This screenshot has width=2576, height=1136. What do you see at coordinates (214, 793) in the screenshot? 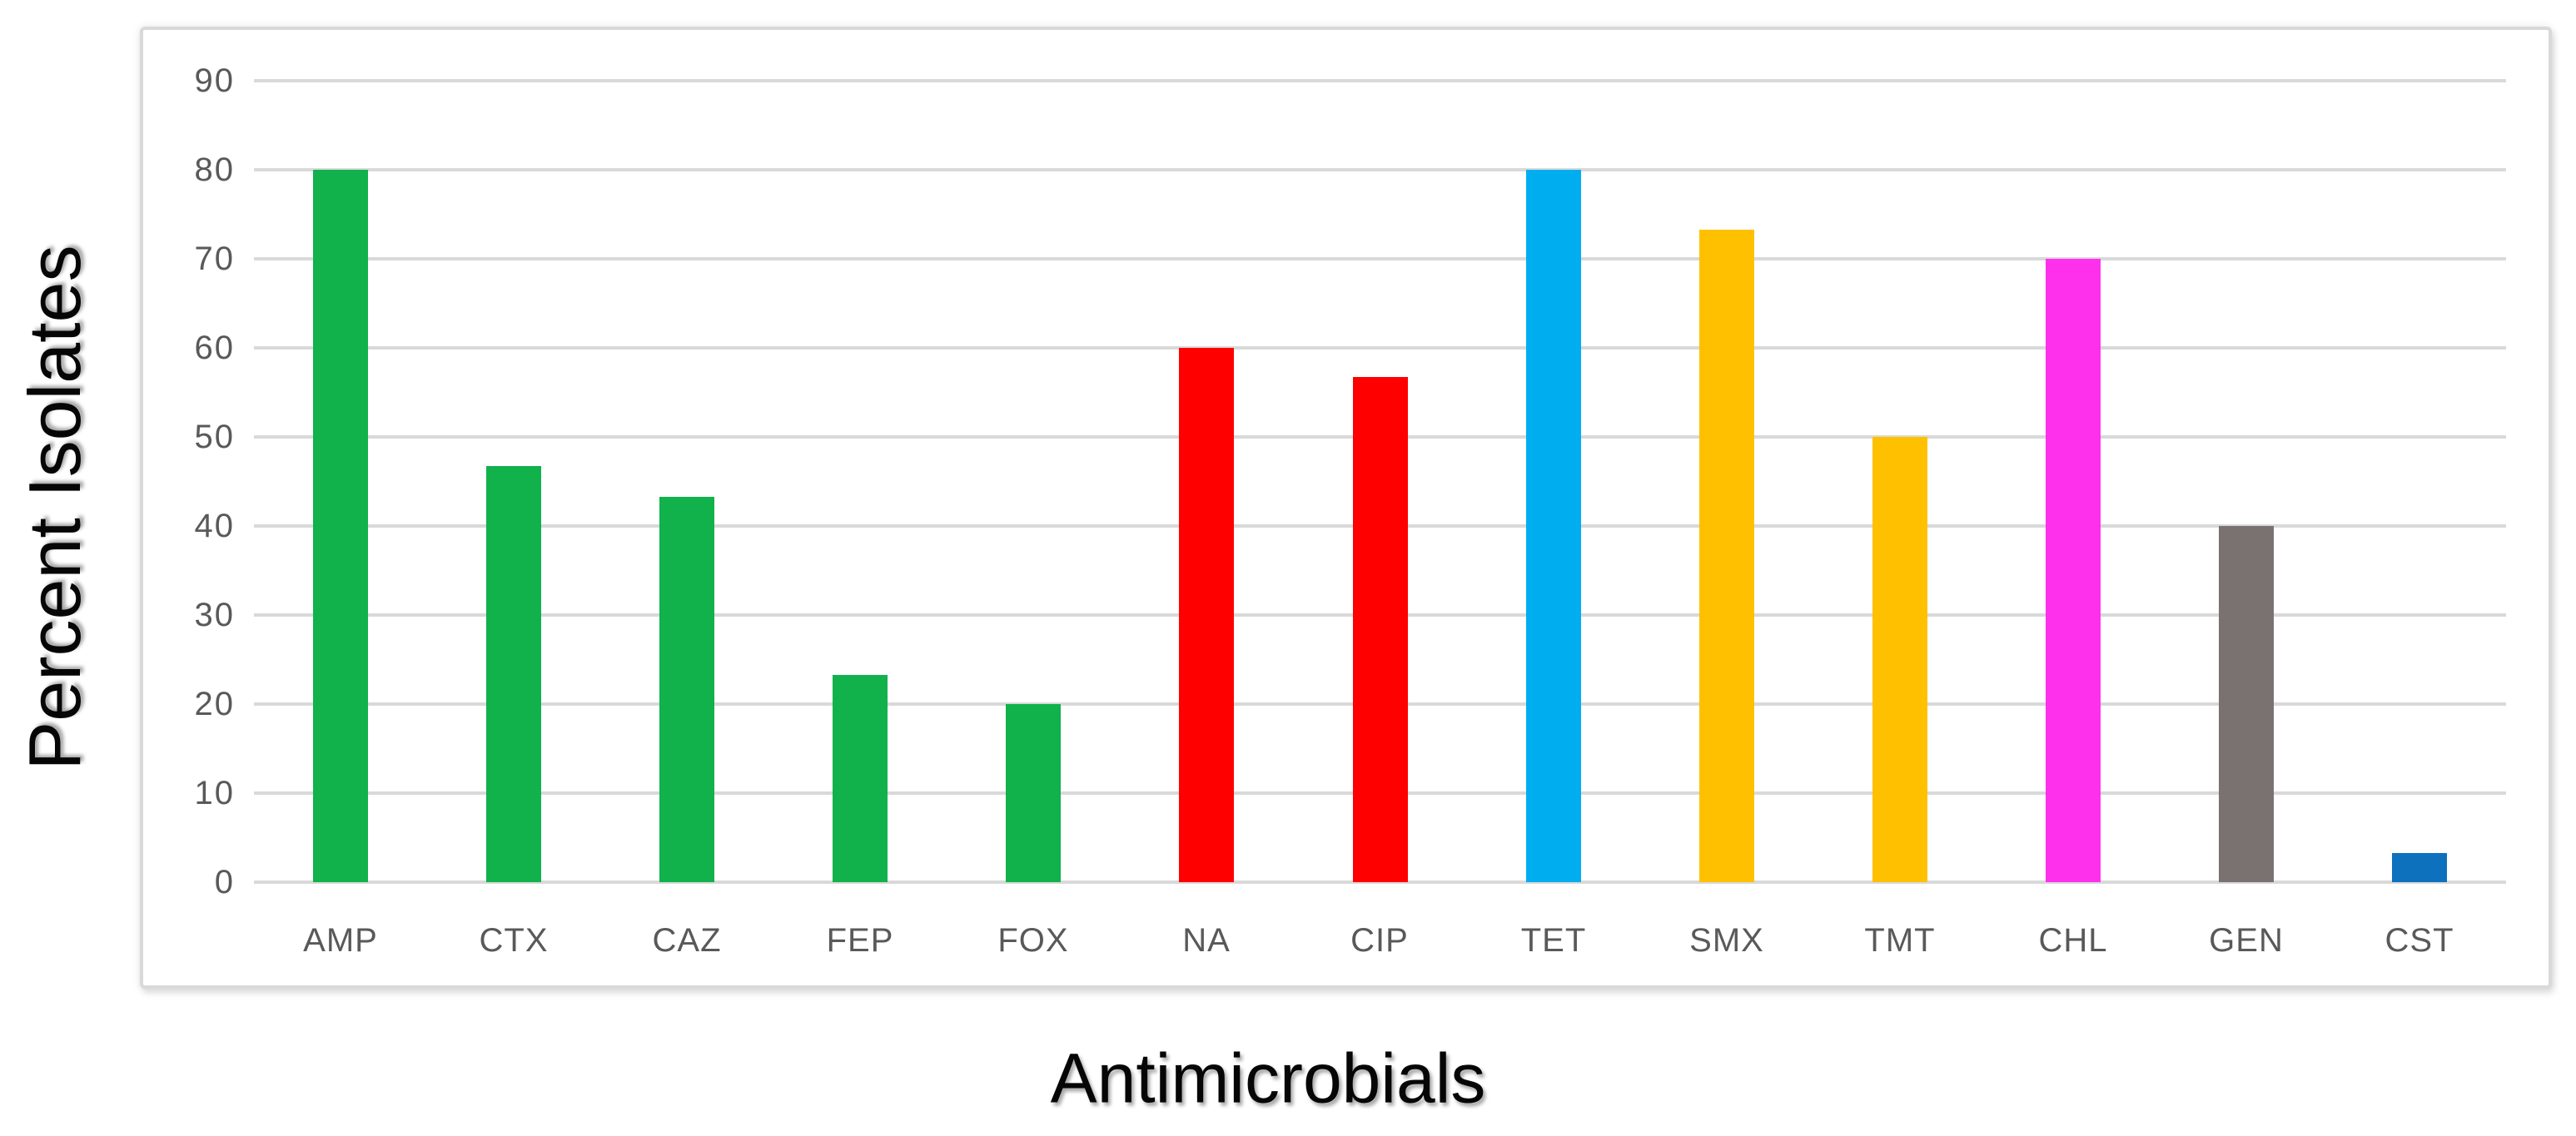
I see `y-tick-label: 10` at bounding box center [214, 793].